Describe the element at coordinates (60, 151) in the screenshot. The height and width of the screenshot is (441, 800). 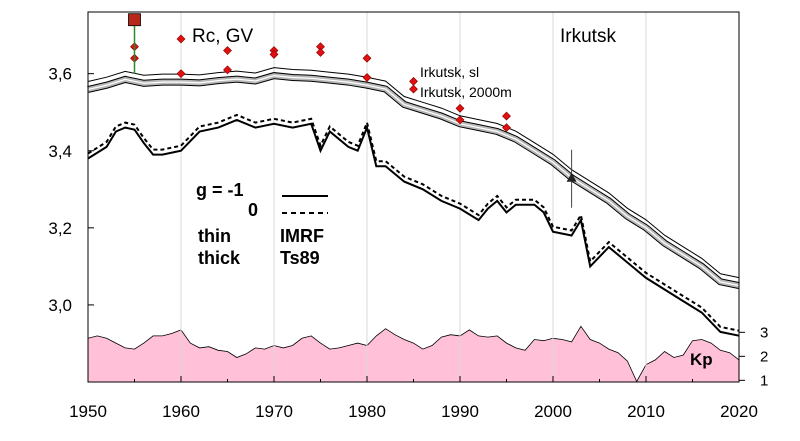
I see `y-tick-label-3,4: 3,4` at that location.